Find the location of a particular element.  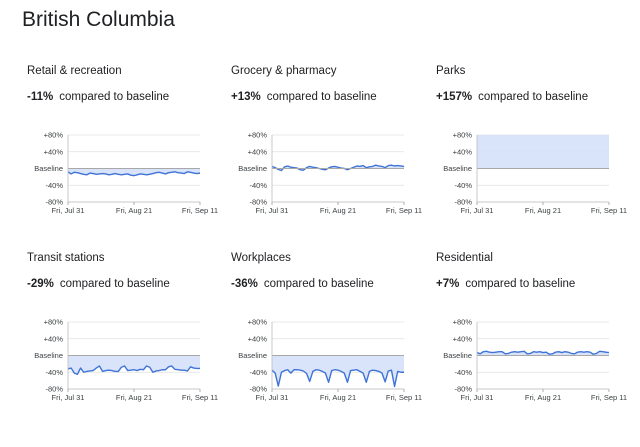

panel-title: Retail & recreation is located at coordinates (74, 71).